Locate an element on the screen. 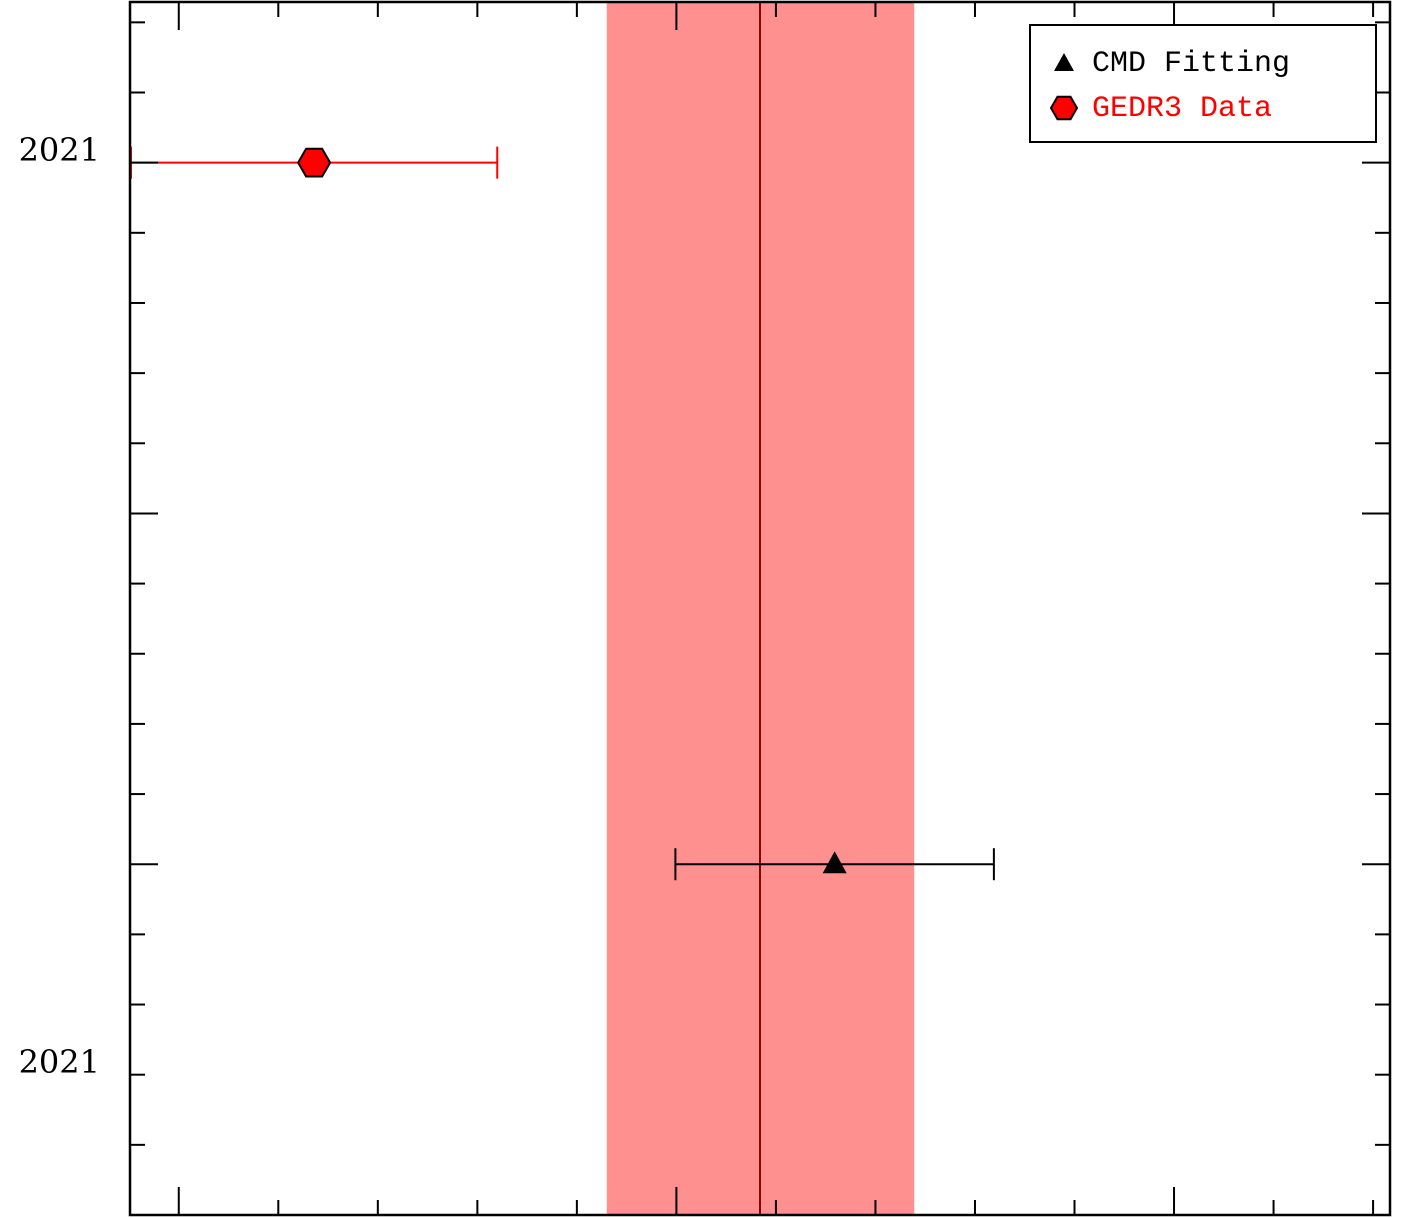 This screenshot has height=1218, width=1402. legend-box is located at coordinates (1203, 83).